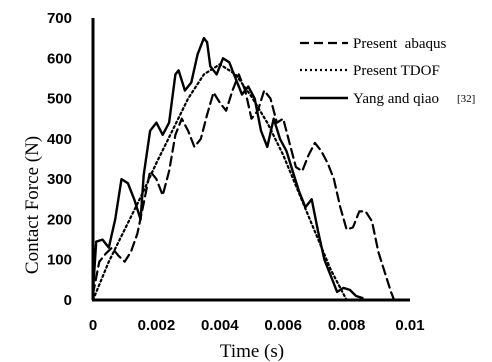 The height and width of the screenshot is (362, 492). What do you see at coordinates (59, 18) in the screenshot?
I see `y-tick-label: 700` at bounding box center [59, 18].